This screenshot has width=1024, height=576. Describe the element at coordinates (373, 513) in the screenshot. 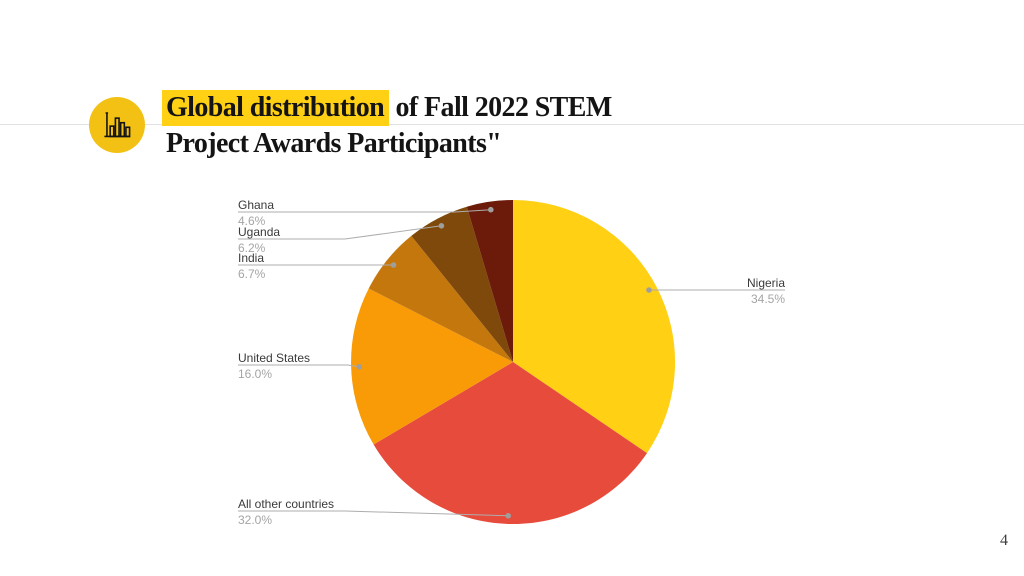

I see `leader-line-all-other-countries` at that location.